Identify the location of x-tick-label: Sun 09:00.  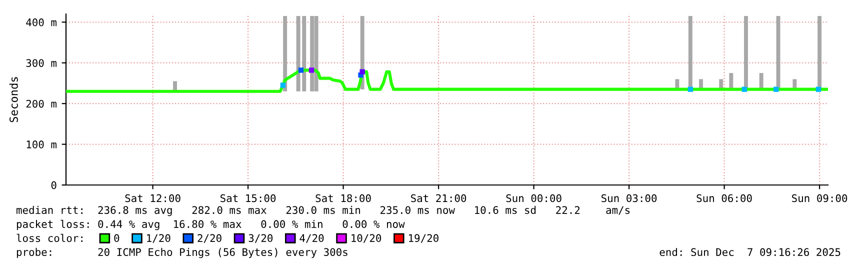
(820, 198).